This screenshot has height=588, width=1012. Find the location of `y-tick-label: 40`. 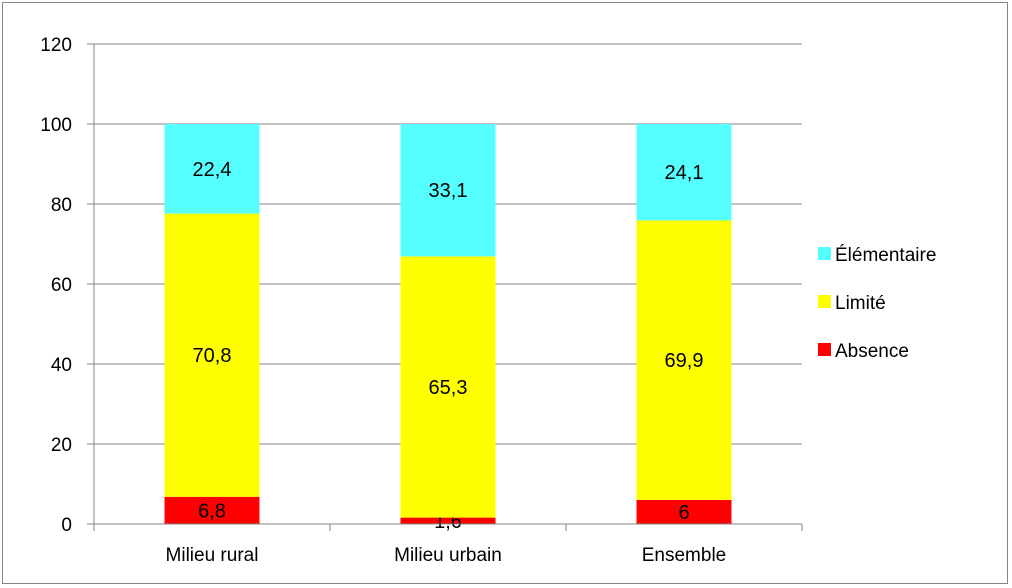

y-tick-label: 40 is located at coordinates (61, 365).